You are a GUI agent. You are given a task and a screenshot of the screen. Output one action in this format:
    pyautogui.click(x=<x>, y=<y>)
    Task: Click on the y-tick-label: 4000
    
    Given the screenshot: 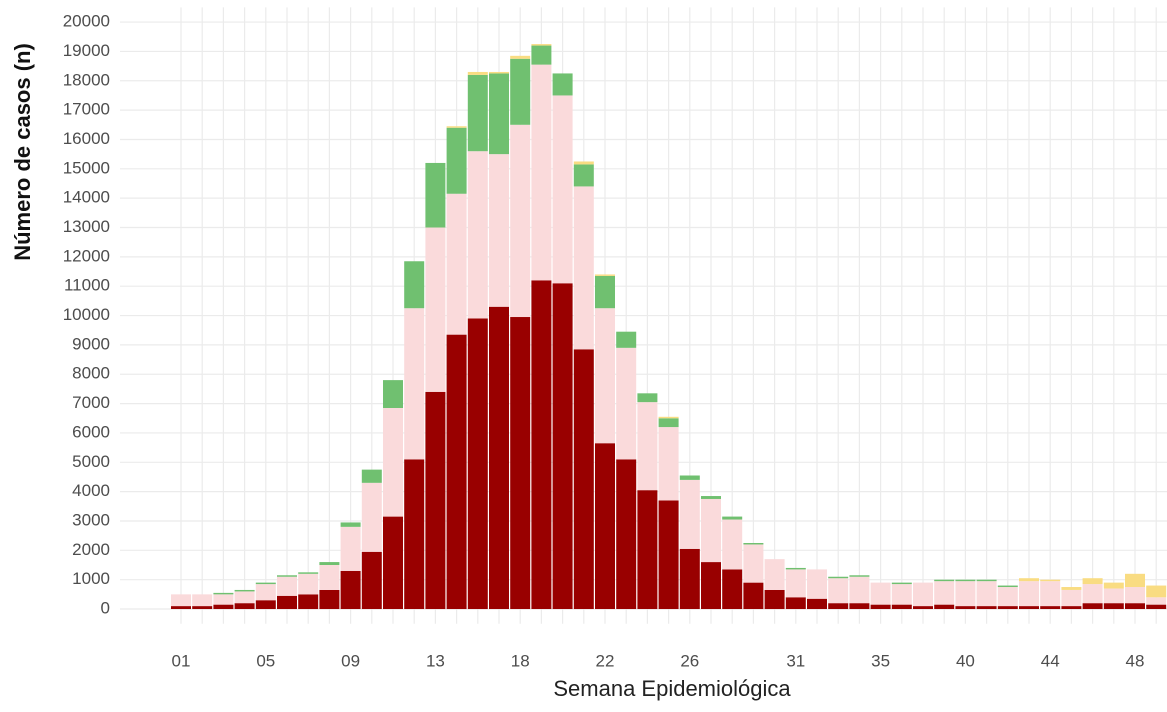 What is the action you would take?
    pyautogui.click(x=91, y=490)
    